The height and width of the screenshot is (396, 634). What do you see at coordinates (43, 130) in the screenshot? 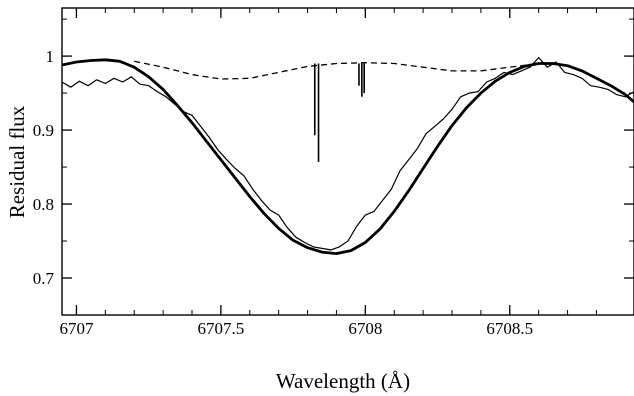
I see `y-tick-label: 0.9` at bounding box center [43, 130].